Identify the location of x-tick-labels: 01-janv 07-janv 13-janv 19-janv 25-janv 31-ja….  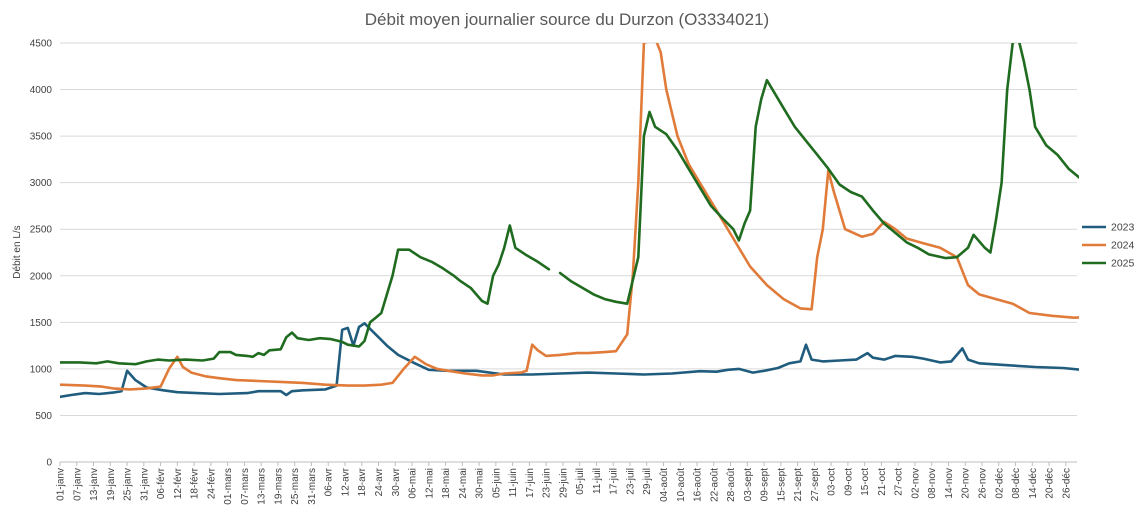
(564, 483).